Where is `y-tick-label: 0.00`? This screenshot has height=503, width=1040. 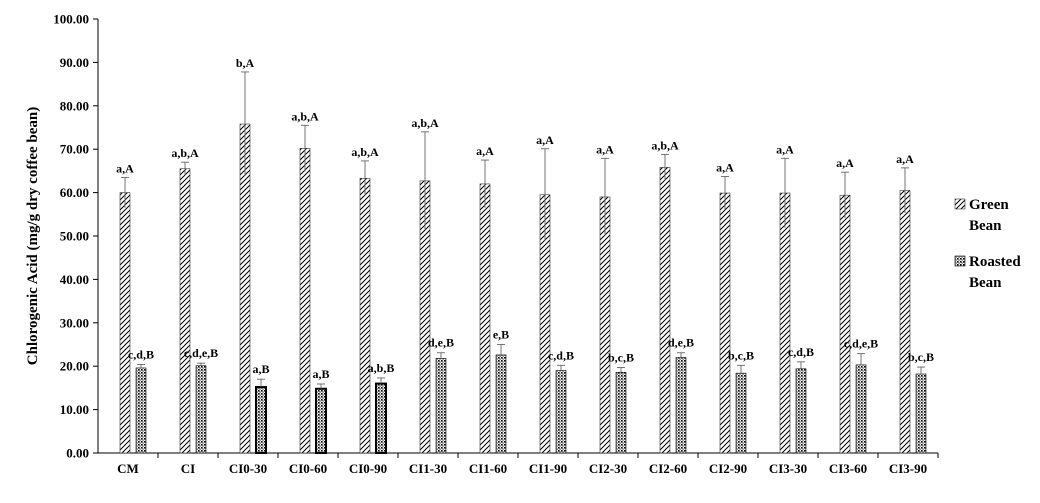 y-tick-label: 0.00 is located at coordinates (77, 453).